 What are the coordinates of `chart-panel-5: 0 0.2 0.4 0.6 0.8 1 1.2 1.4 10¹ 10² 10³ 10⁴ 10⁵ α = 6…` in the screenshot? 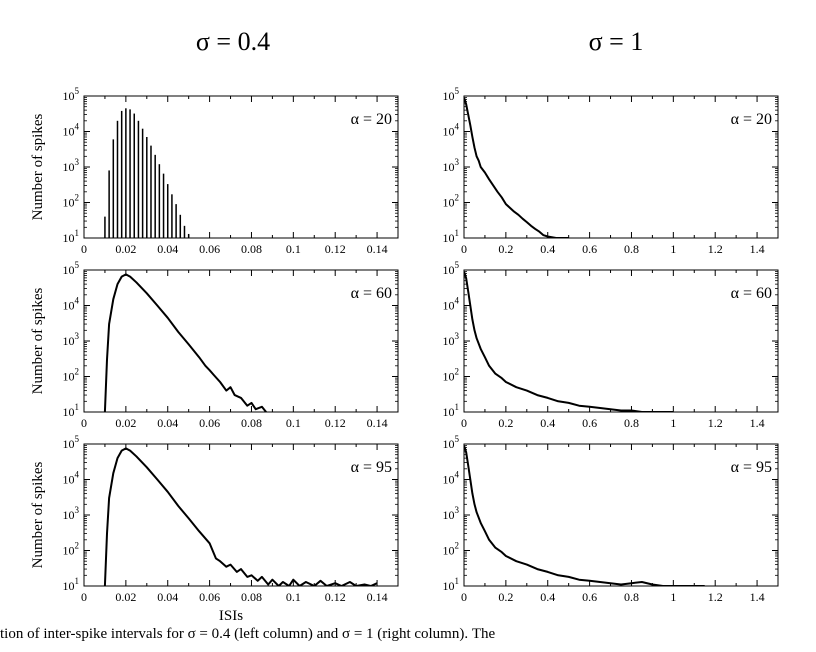 It's located at (611, 345).